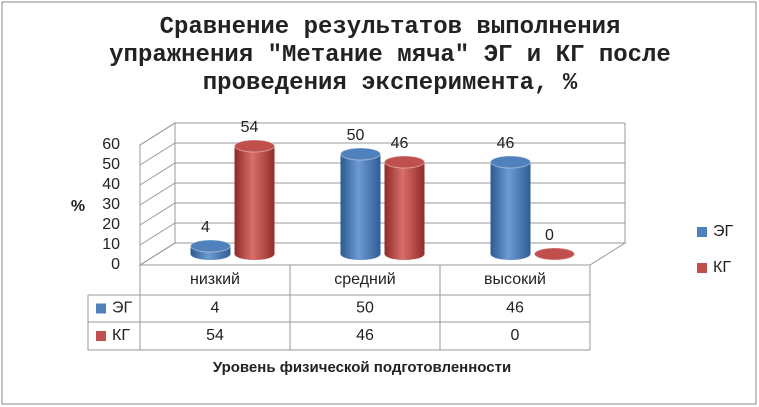  Describe the element at coordinates (515, 335) in the screenshot. I see `table-cell: 0` at that location.